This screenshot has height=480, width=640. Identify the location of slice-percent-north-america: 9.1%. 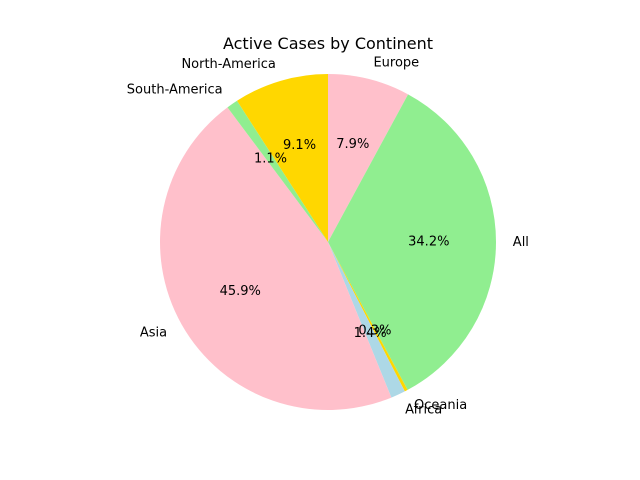
(299, 145).